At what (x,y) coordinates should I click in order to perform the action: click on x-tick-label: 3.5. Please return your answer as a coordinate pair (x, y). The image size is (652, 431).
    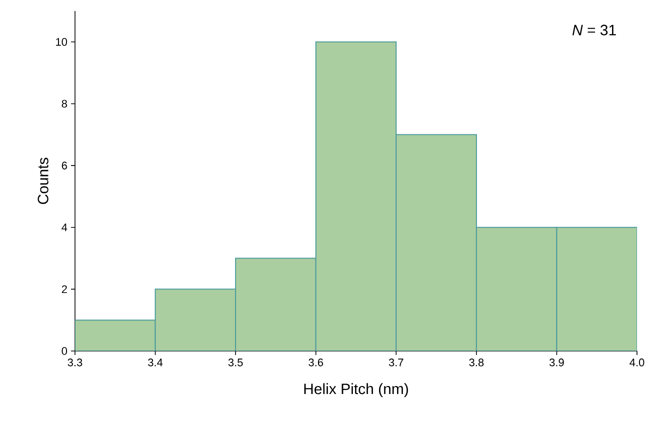
    Looking at the image, I should click on (235, 362).